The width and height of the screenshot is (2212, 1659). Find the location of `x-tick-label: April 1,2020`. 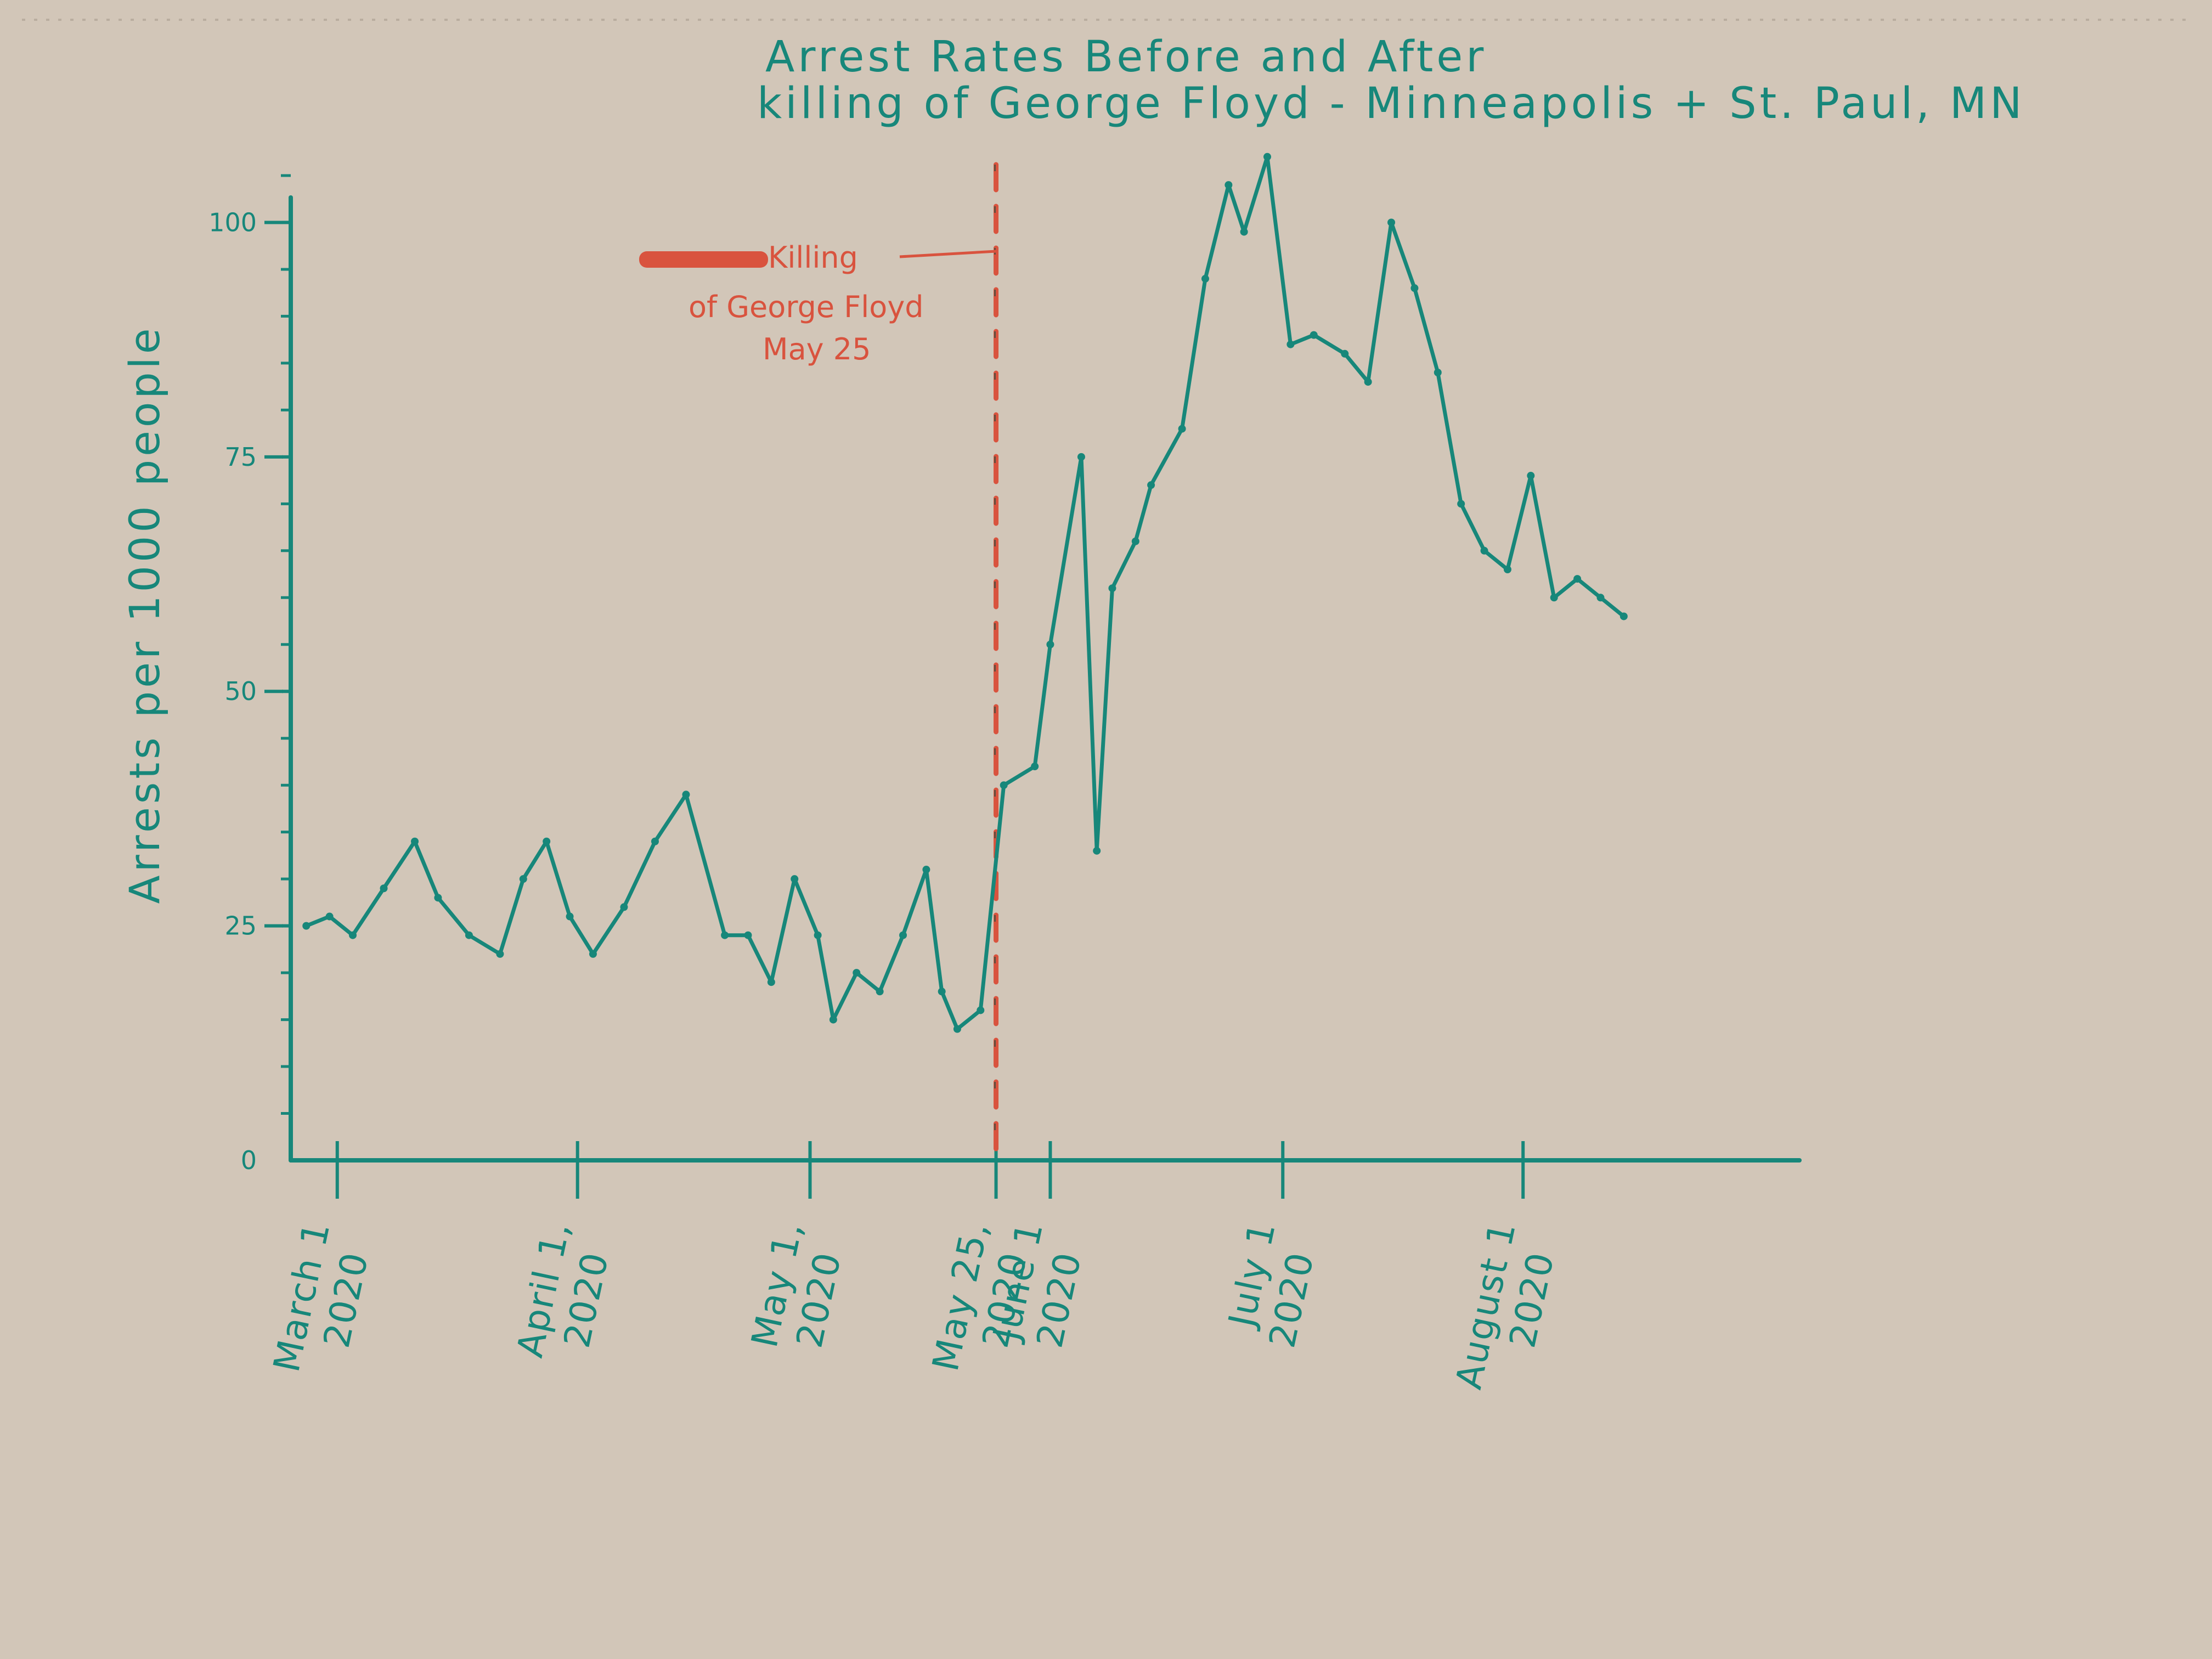

x-tick-label: April 1,2020 is located at coordinates (563, 1289).